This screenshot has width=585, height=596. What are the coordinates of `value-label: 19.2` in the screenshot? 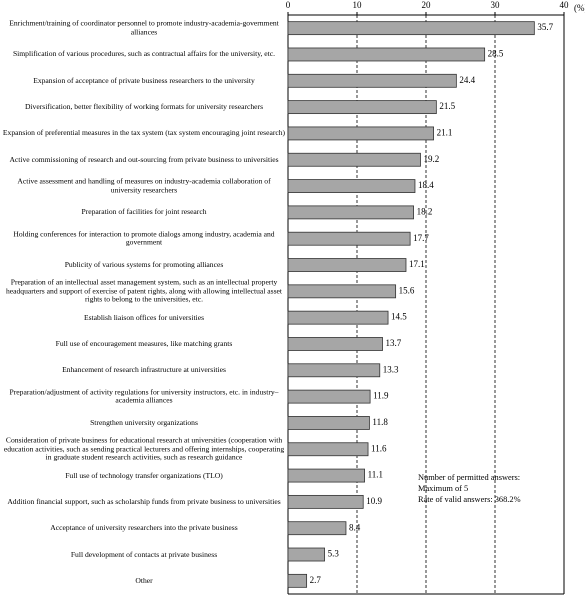 It's located at (431, 159).